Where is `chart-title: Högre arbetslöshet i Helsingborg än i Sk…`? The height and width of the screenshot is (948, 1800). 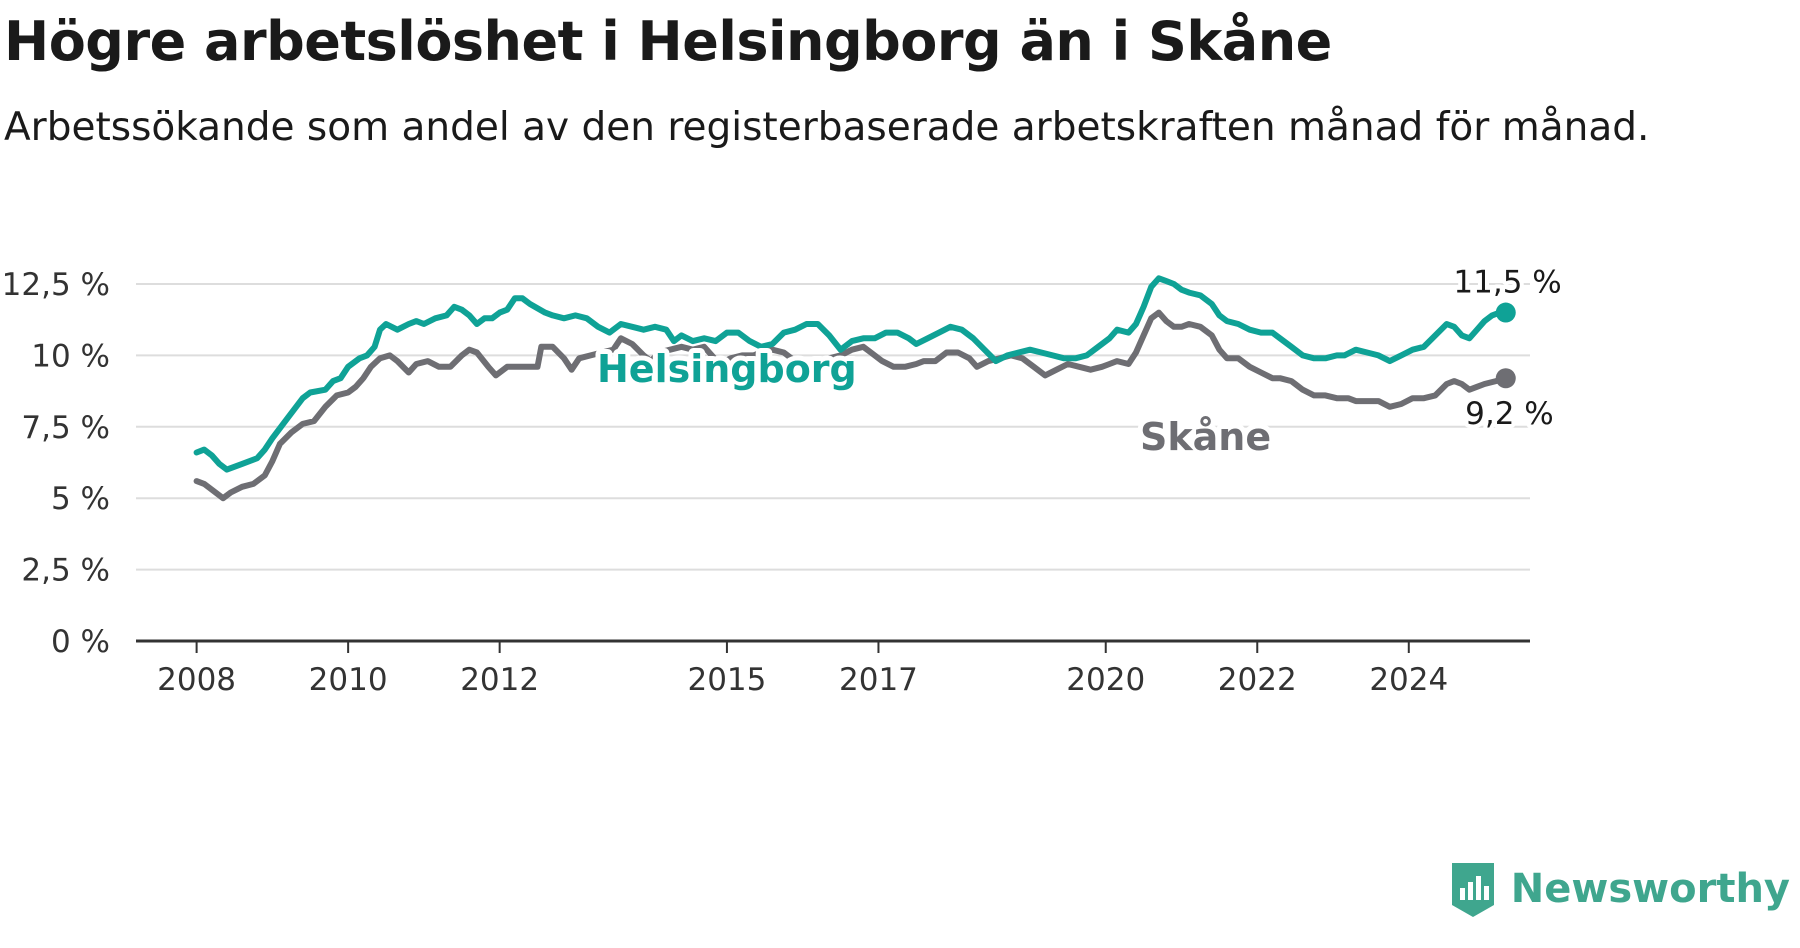
chart-title: Högre arbetslöshet i Helsingborg än i Sk… is located at coordinates (668, 41).